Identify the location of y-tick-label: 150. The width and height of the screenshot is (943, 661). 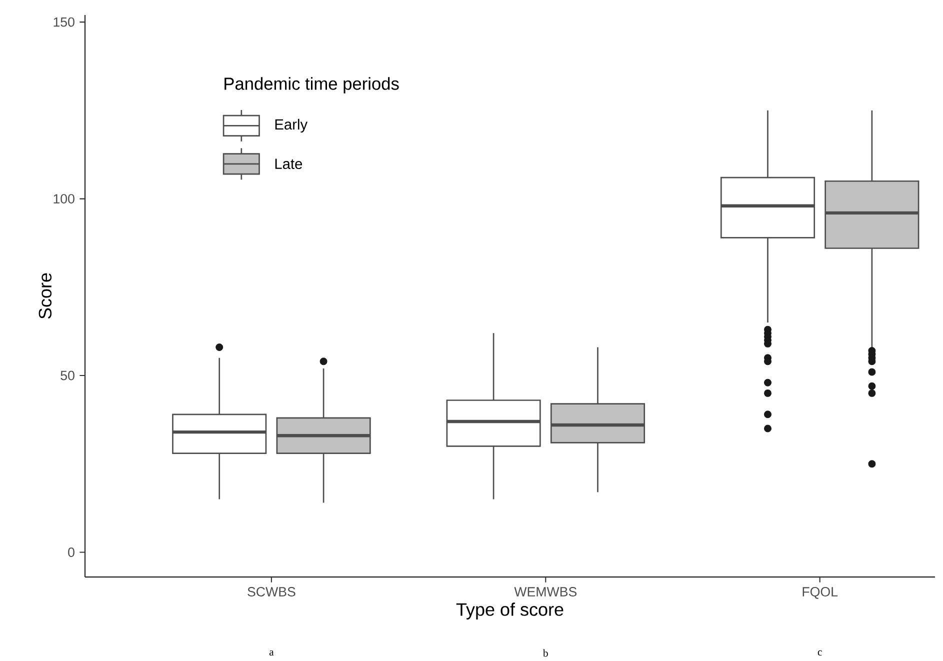
(64, 22).